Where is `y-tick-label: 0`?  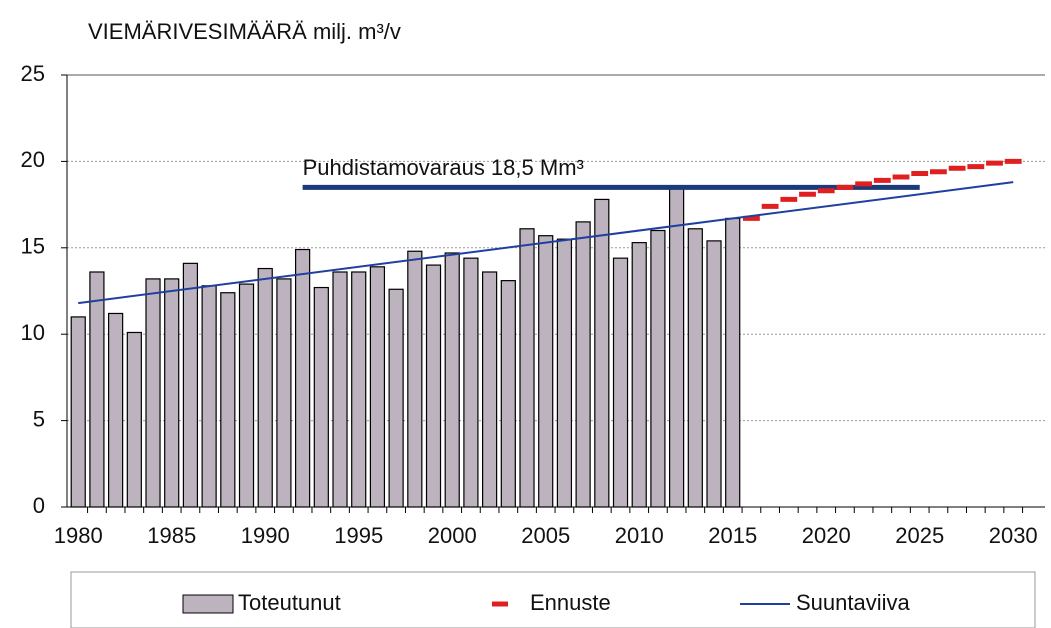
y-tick-label: 0 is located at coordinates (39, 505).